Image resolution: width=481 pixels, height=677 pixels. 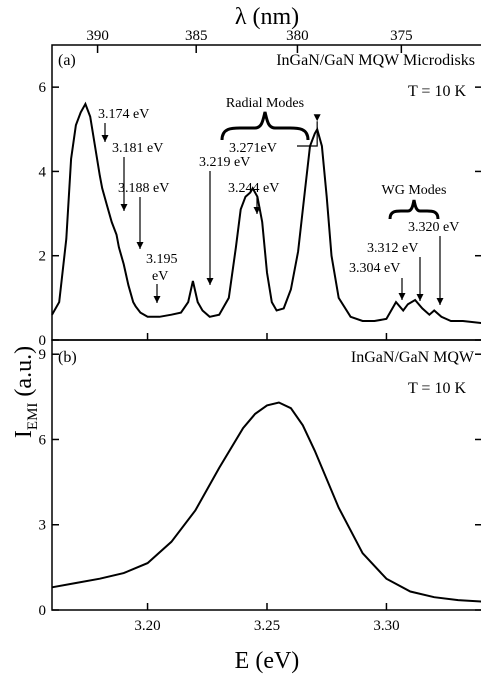 I want to click on panel-a-y-tick-label: 4, so click(x=43, y=172).